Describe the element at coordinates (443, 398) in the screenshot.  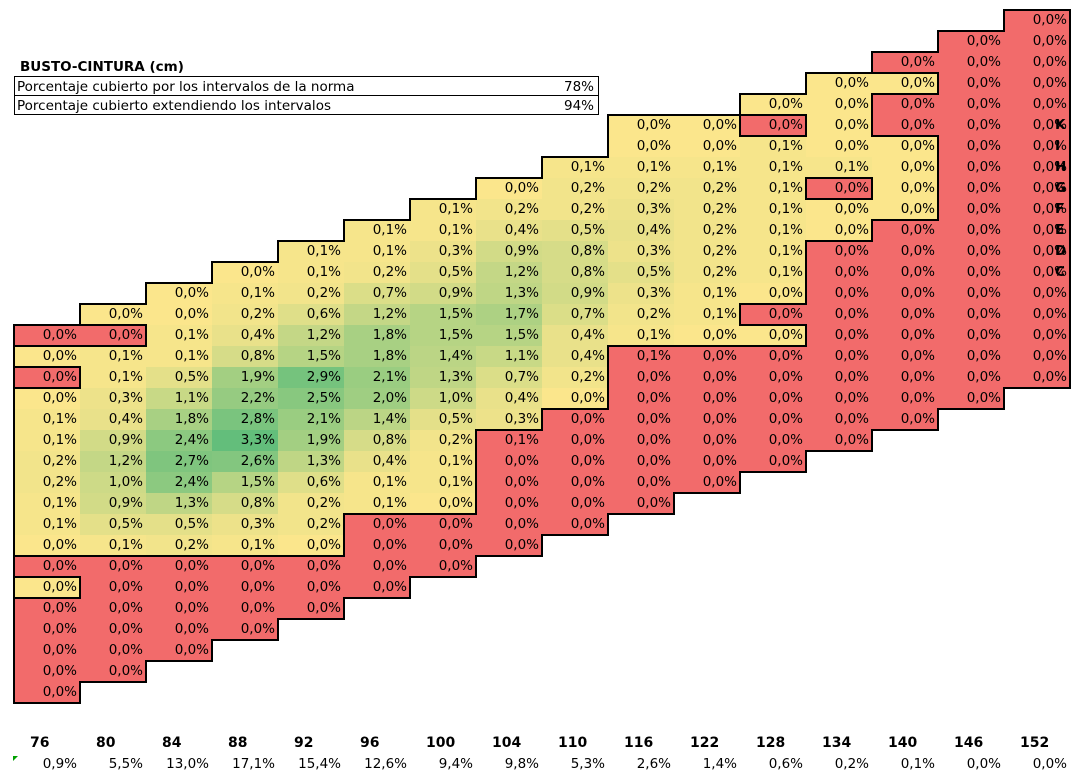
I see `grid-cell: 1,0%` at that location.